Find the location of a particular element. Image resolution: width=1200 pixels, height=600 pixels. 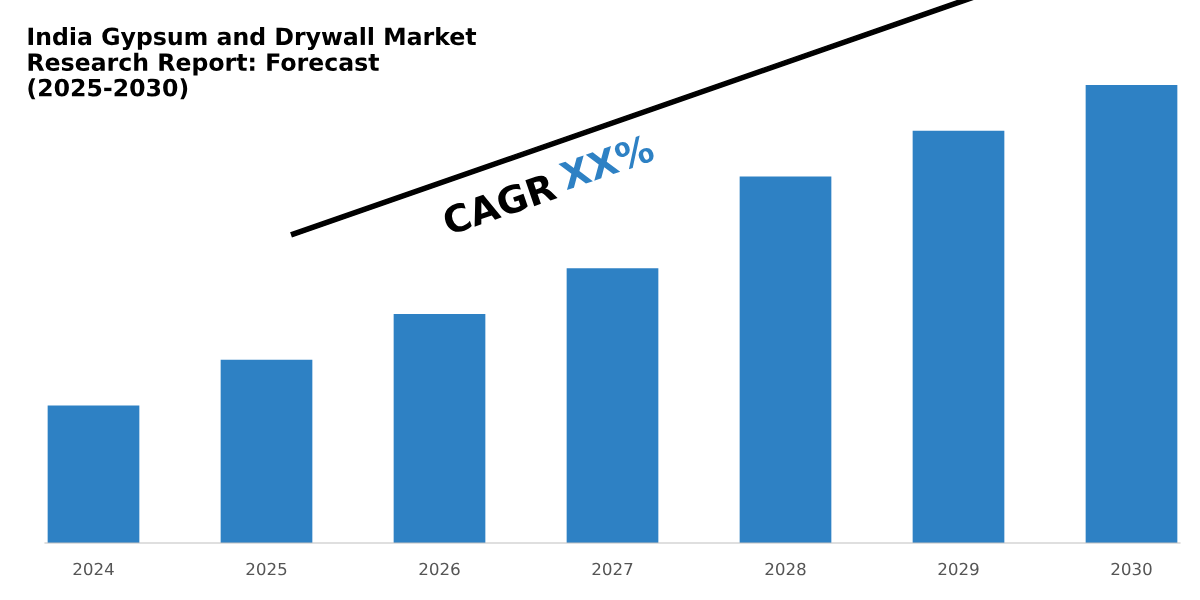

x-tick-label: 2026 is located at coordinates (439, 569).